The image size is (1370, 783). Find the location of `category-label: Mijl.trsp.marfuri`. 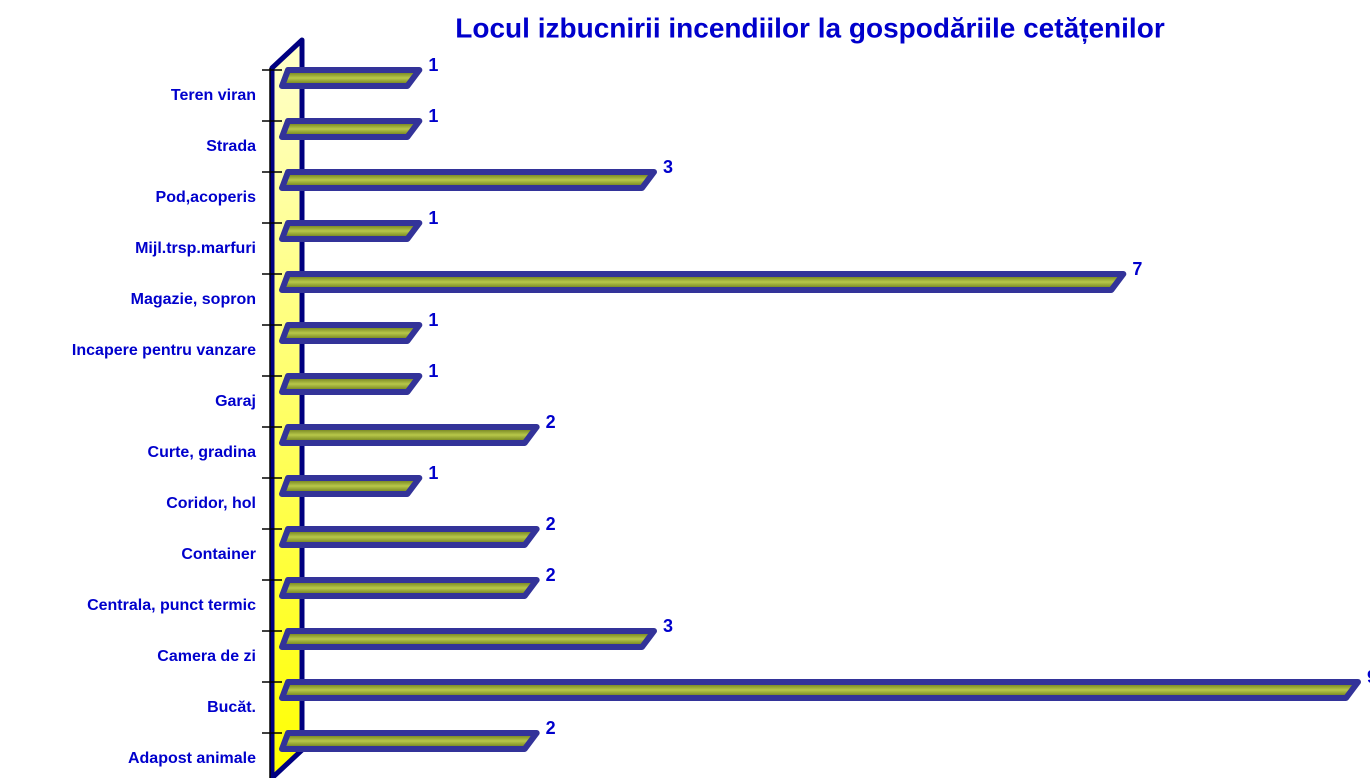

category-label: Mijl.trsp.marfuri is located at coordinates (195, 248).